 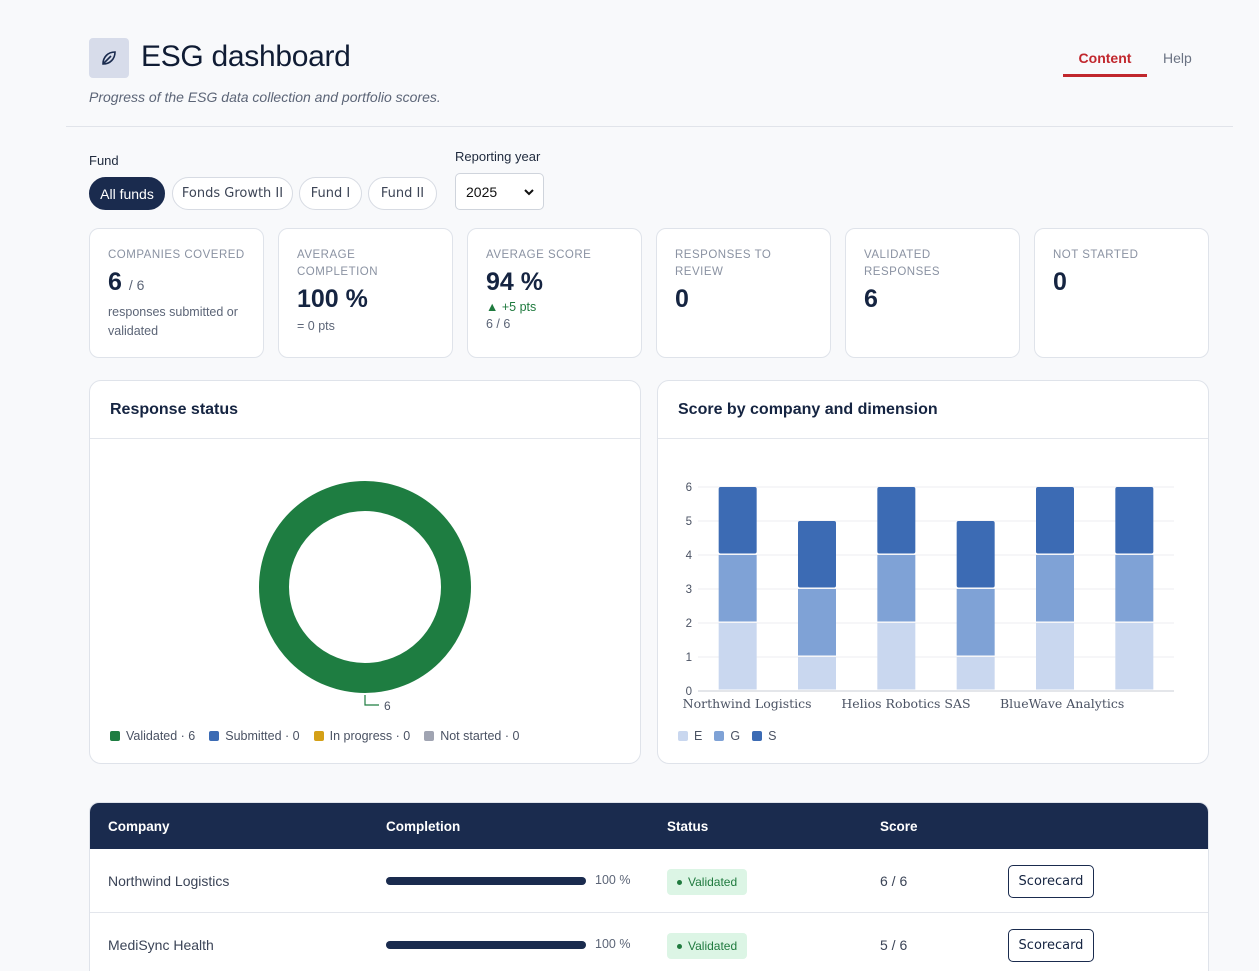 I want to click on legend-validated: Validated · 6, so click(x=152, y=736).